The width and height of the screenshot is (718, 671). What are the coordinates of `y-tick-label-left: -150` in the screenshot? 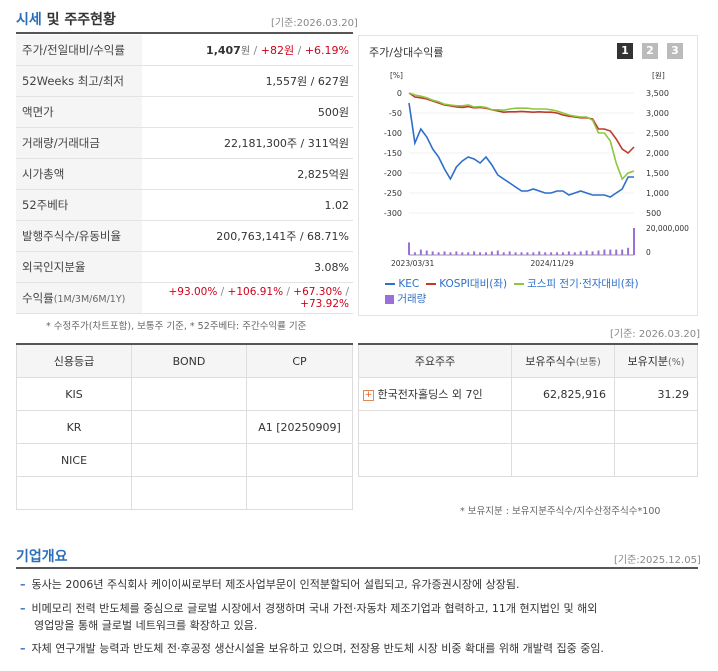 It's located at (393, 153).